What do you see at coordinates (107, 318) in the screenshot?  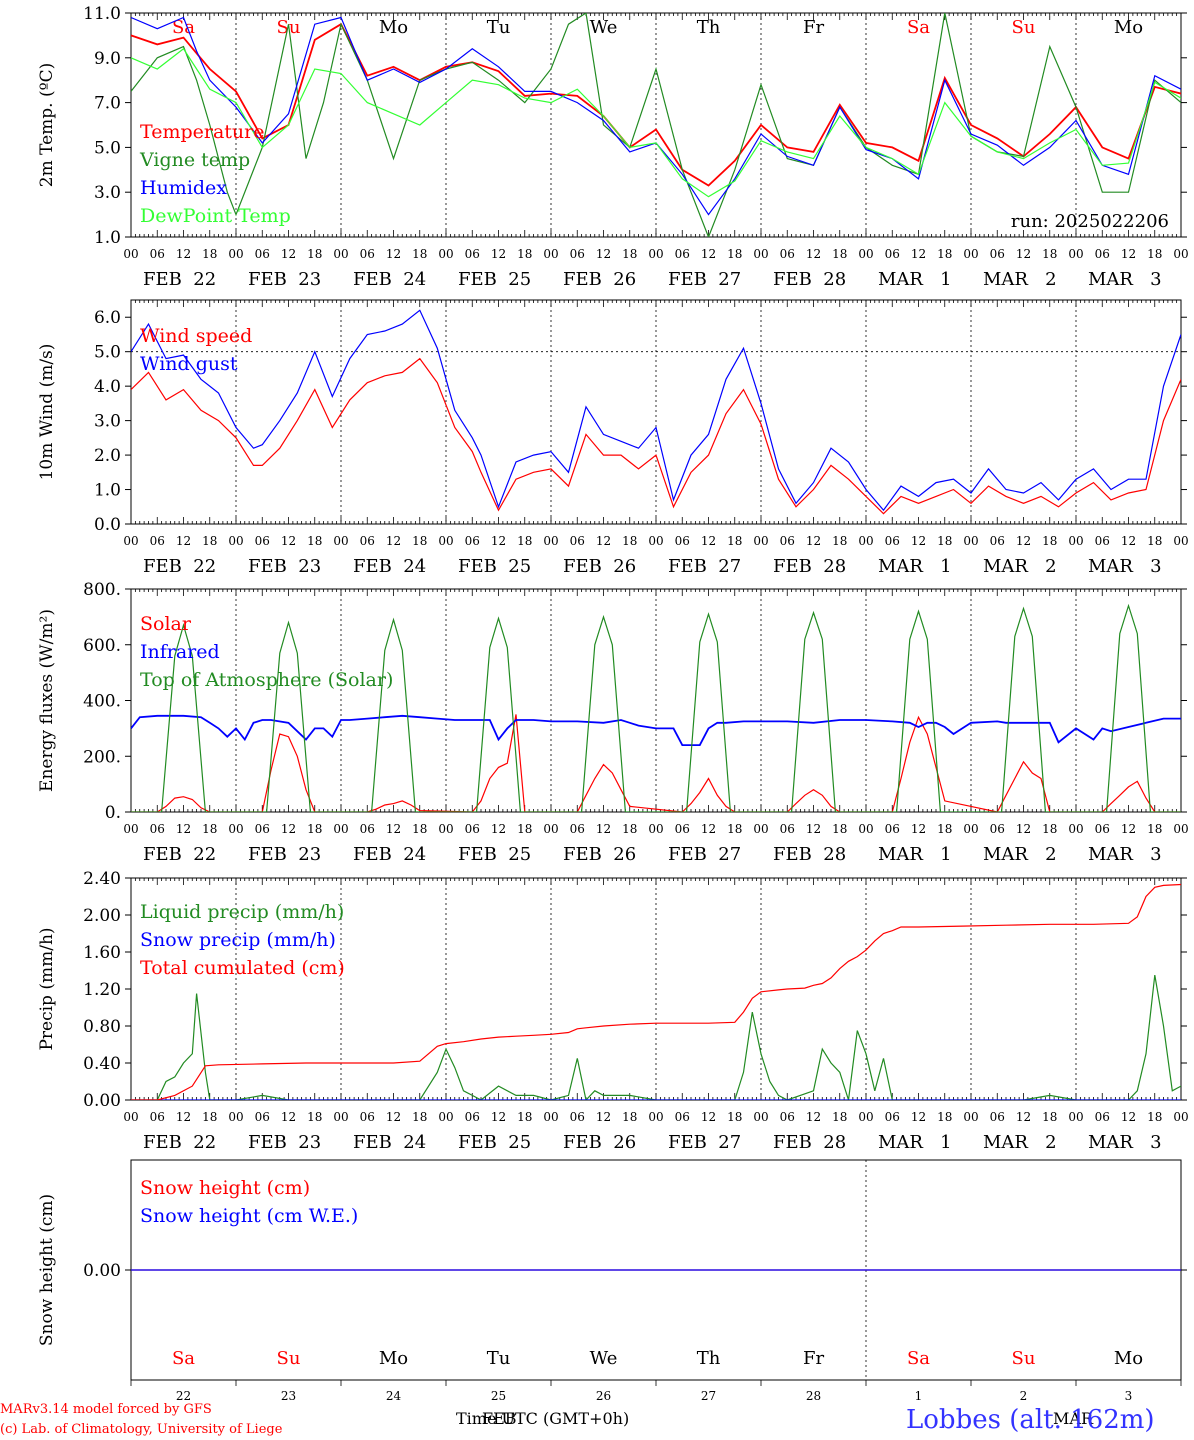 I see `y-tick-label: 6.0` at bounding box center [107, 318].